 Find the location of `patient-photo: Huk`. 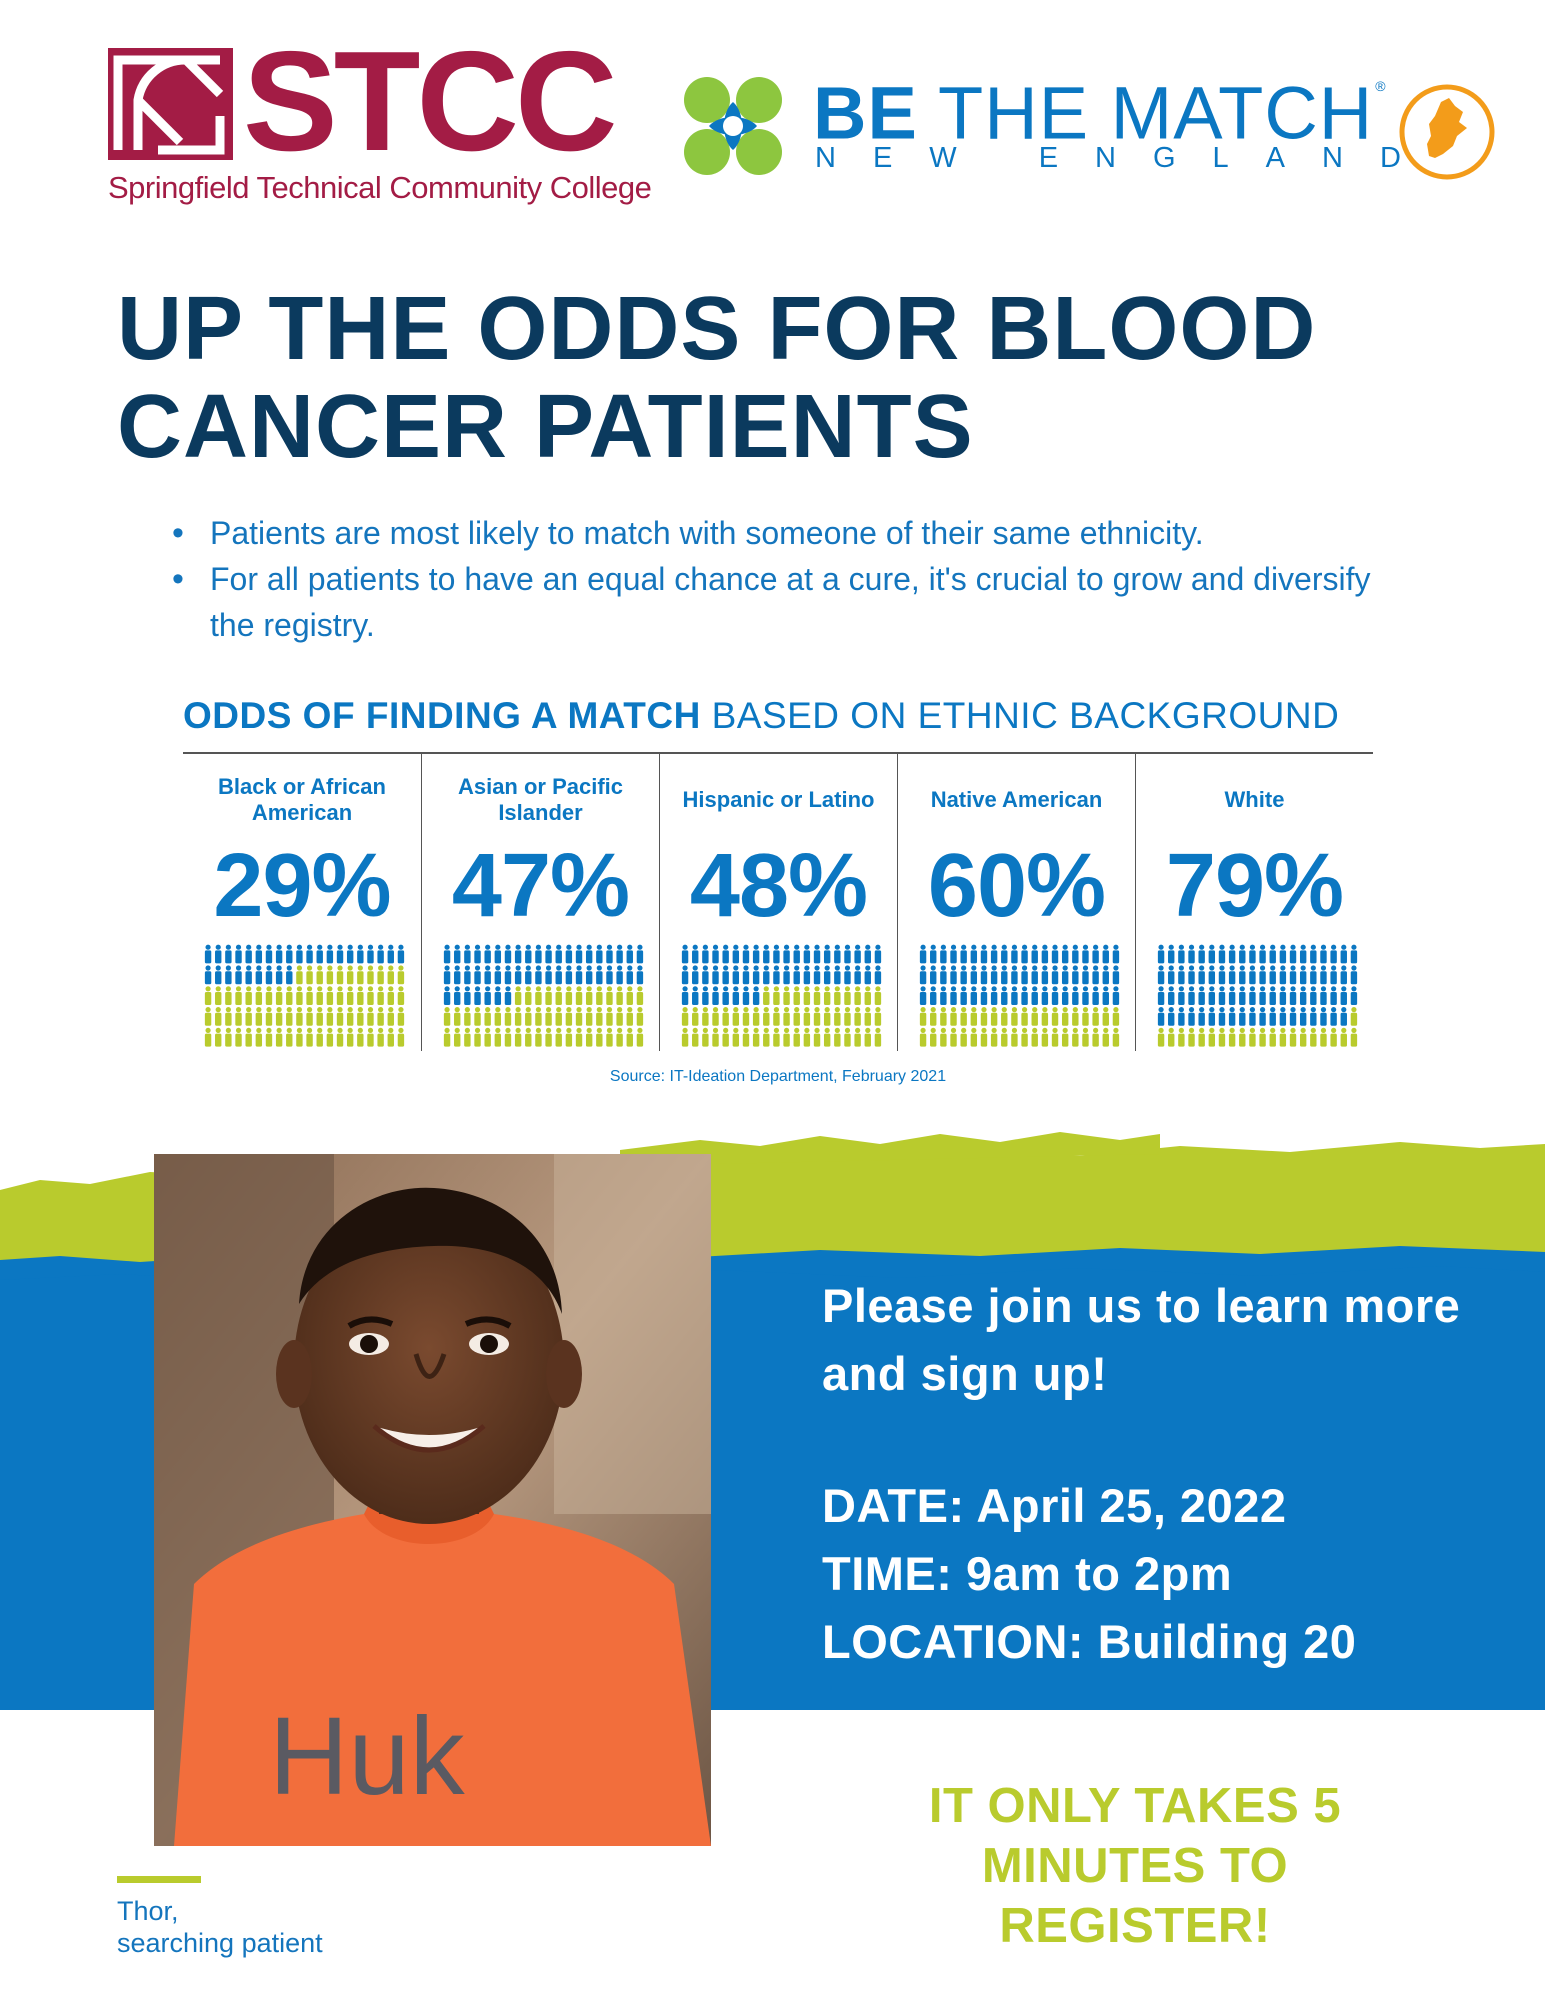

patient-photo: Huk is located at coordinates (432, 1500).